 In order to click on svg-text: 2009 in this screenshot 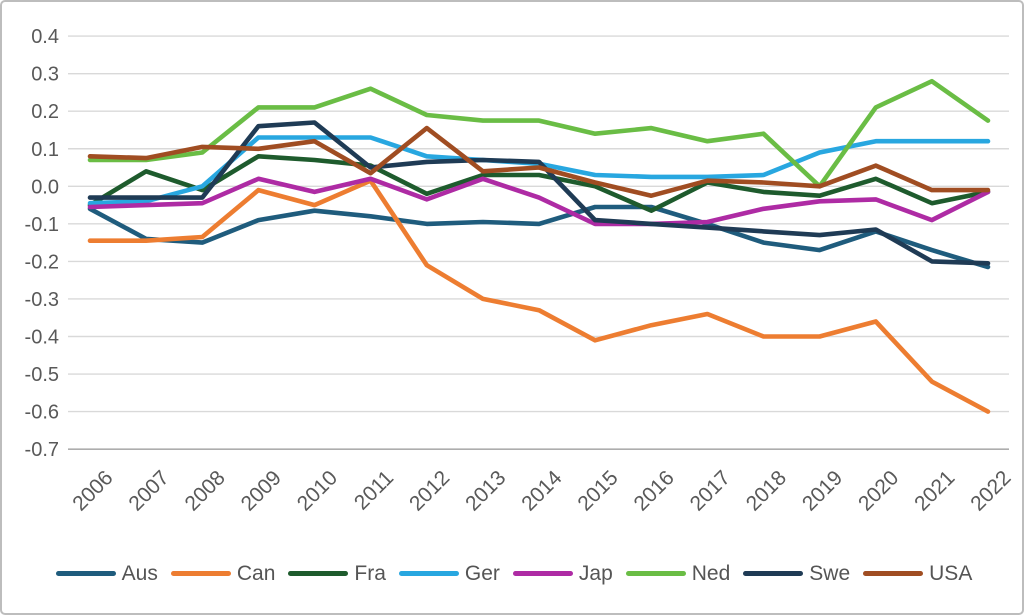, I will do `click(261, 490)`.